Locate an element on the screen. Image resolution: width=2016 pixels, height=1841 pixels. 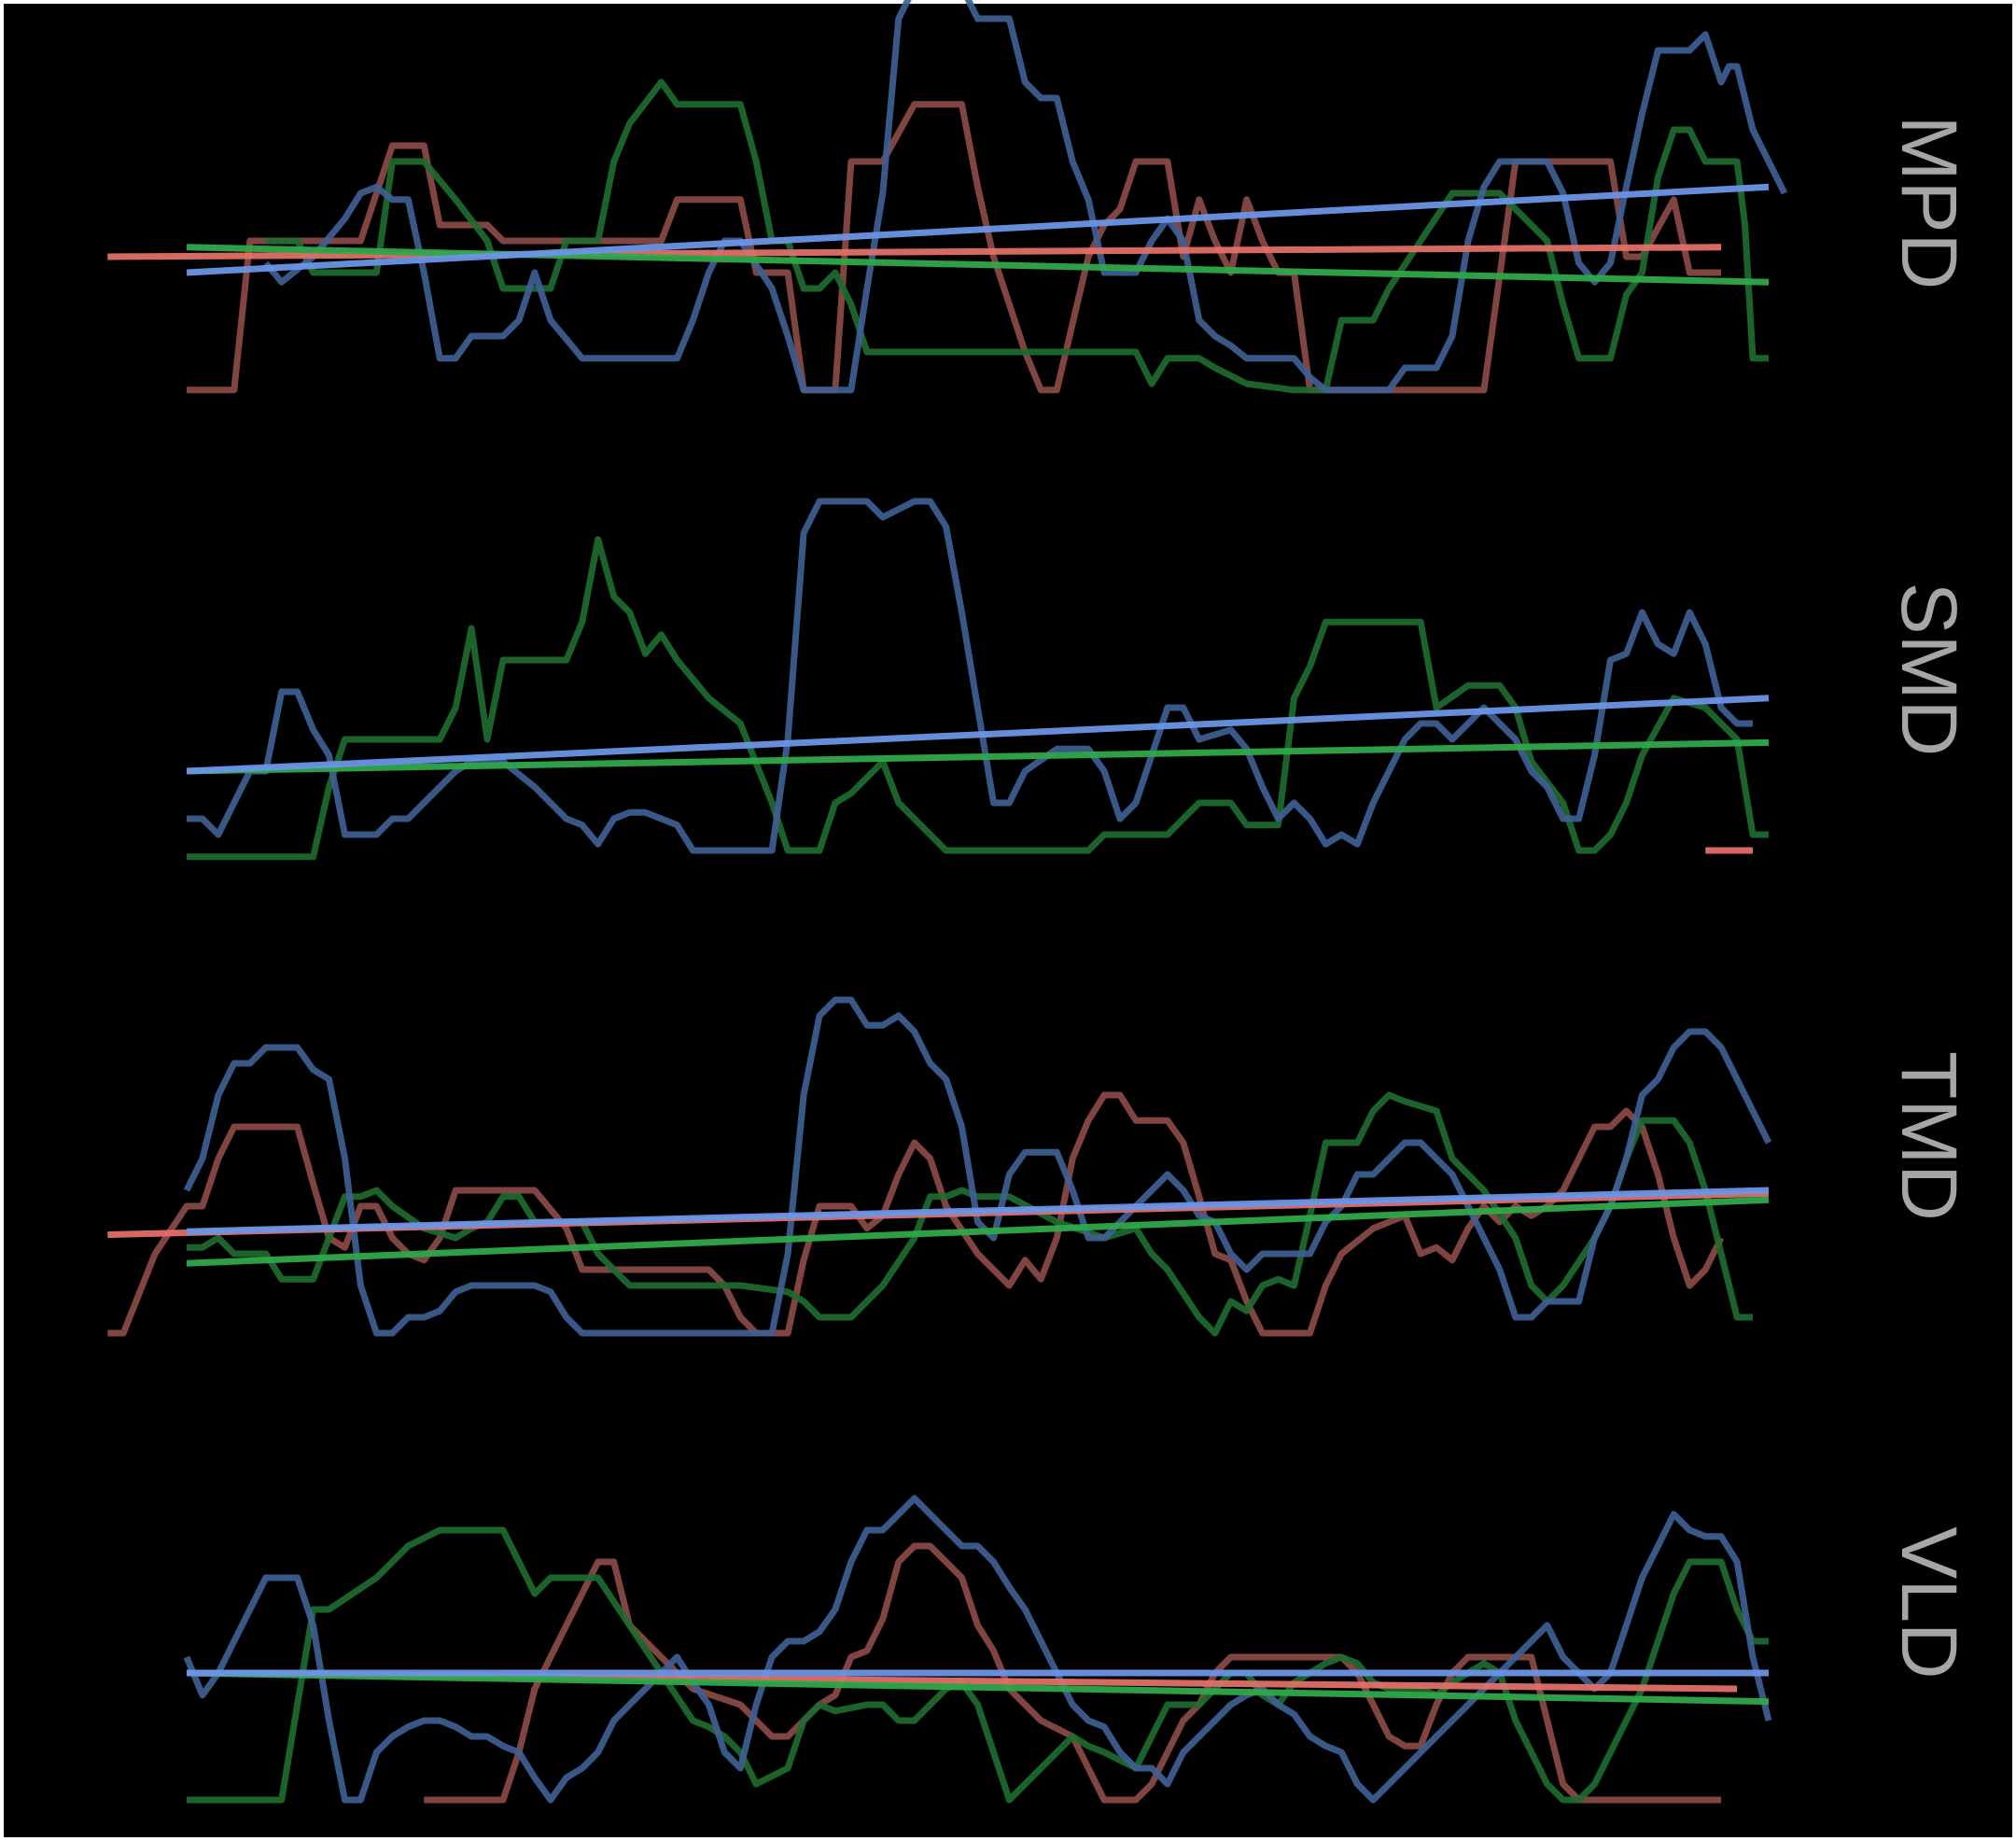
mpd-blue-trend-line is located at coordinates (978, 229).